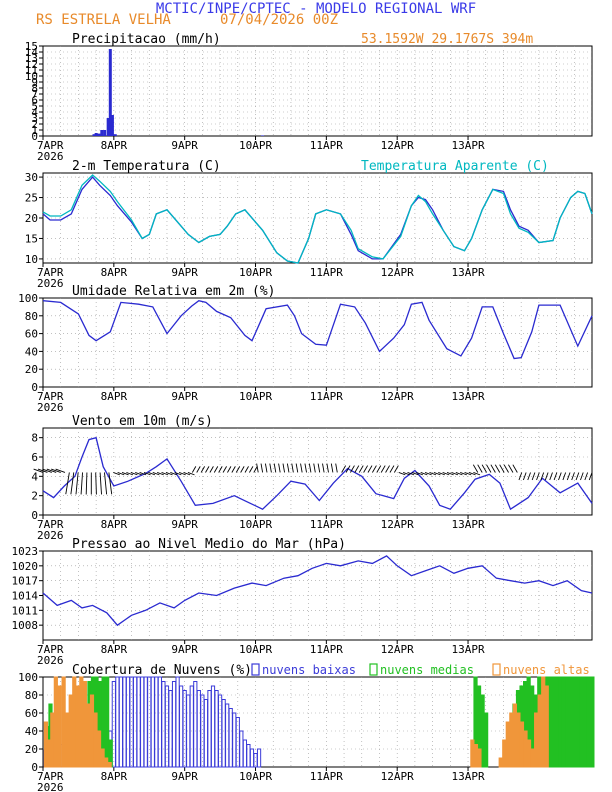 This screenshot has height=792, width=612. I want to click on clouds-xtick-label: 10APR, so click(255, 776).